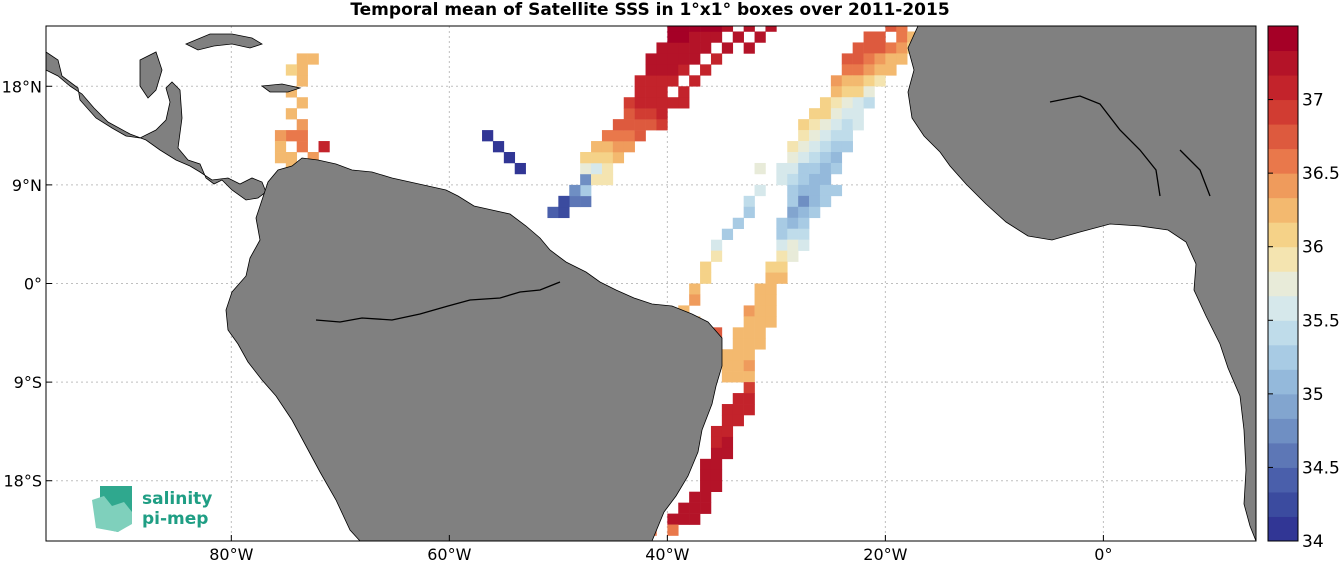 The width and height of the screenshot is (1344, 568). Describe the element at coordinates (27, 284) in the screenshot. I see `latitude-ticks: 18°N 9°N 0° 9°S 18°S` at that location.